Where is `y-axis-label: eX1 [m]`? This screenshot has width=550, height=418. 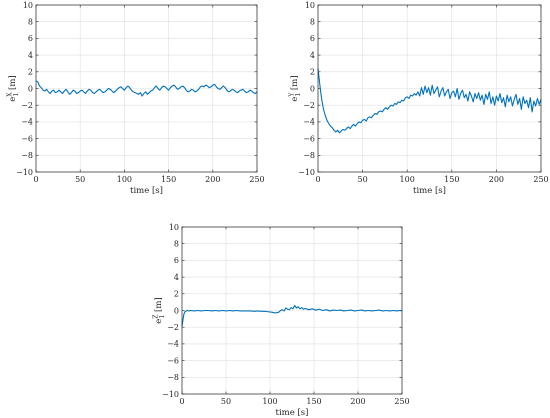 y-axis-label: eX1 [m] is located at coordinates (14, 88).